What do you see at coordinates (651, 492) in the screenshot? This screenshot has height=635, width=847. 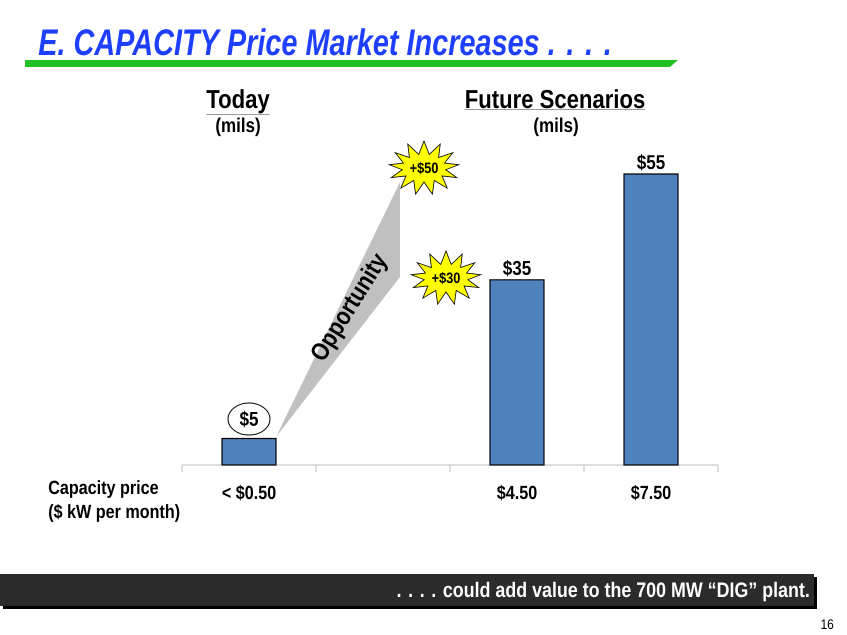 I see `x-tick-label: $7.50` at bounding box center [651, 492].